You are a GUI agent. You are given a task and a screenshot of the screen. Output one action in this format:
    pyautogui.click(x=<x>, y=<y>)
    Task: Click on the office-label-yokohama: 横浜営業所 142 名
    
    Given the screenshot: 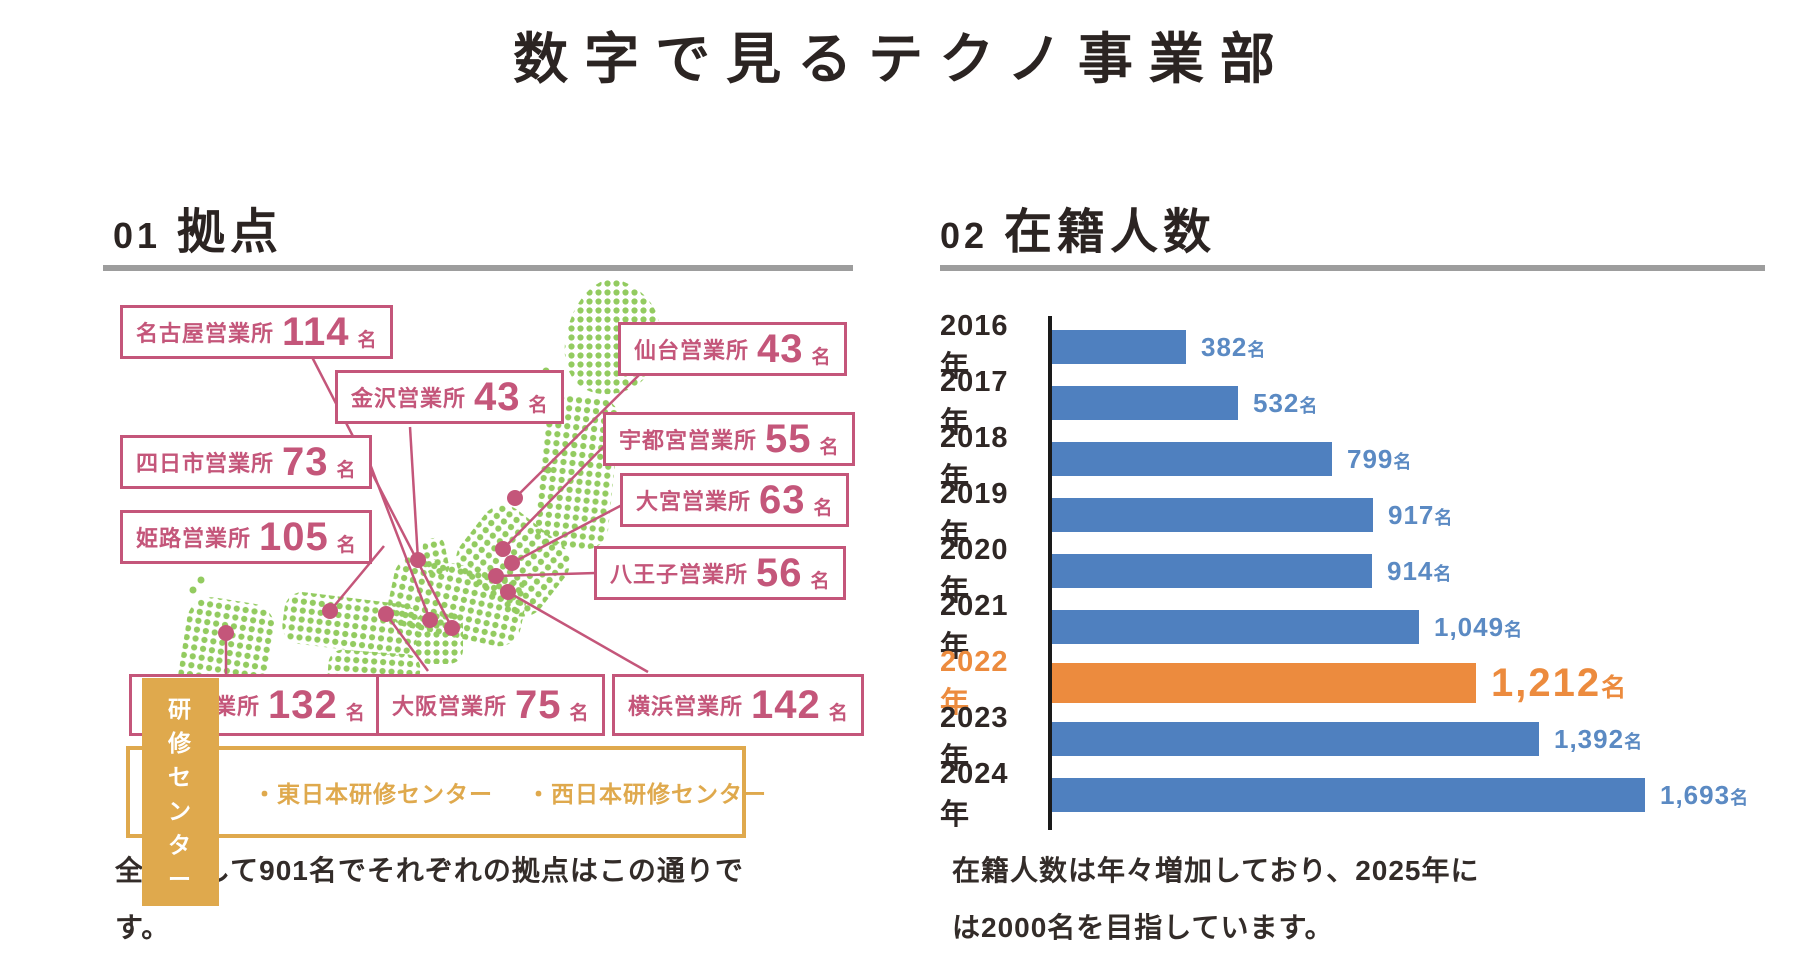 What is the action you would take?
    pyautogui.click(x=738, y=705)
    